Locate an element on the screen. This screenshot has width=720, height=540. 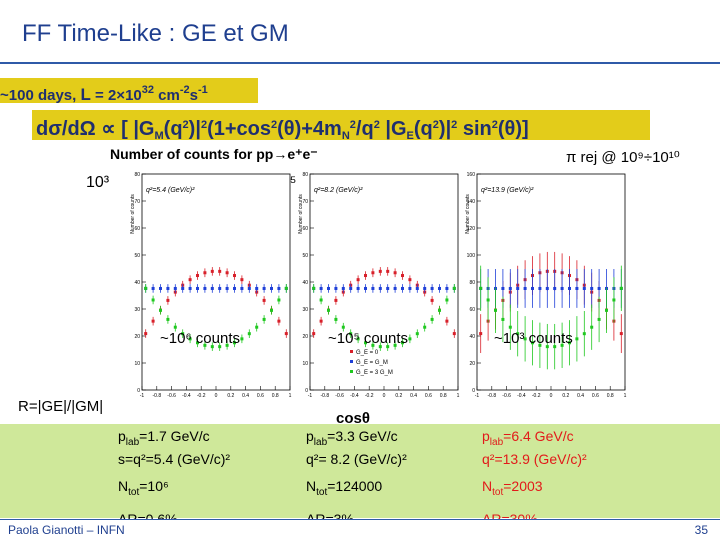
q2-label: q²=5.4 (GeV/c)² is located at coordinates (170, 190).